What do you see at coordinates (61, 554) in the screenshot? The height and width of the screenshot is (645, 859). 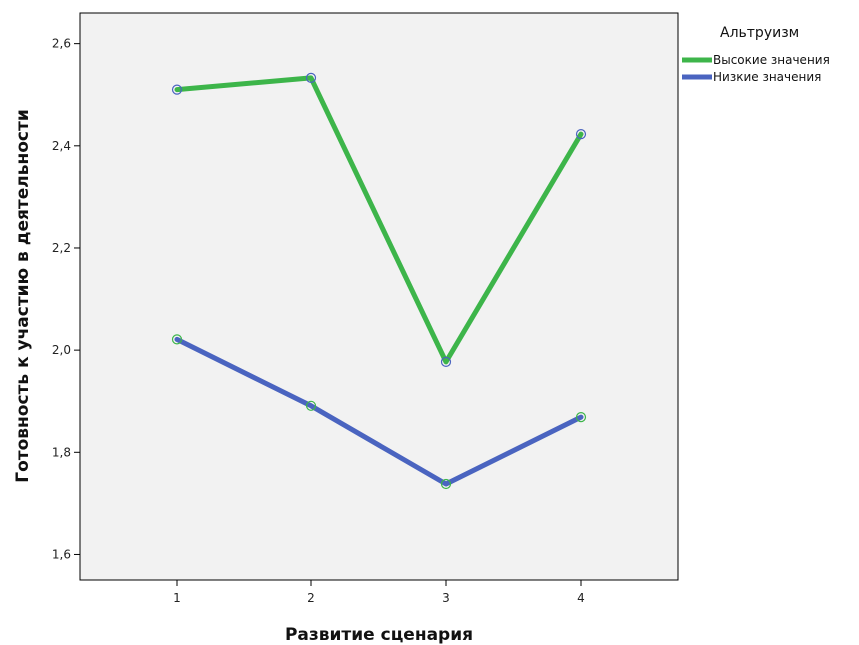 I see `y-tick-label: 1,6` at bounding box center [61, 554].